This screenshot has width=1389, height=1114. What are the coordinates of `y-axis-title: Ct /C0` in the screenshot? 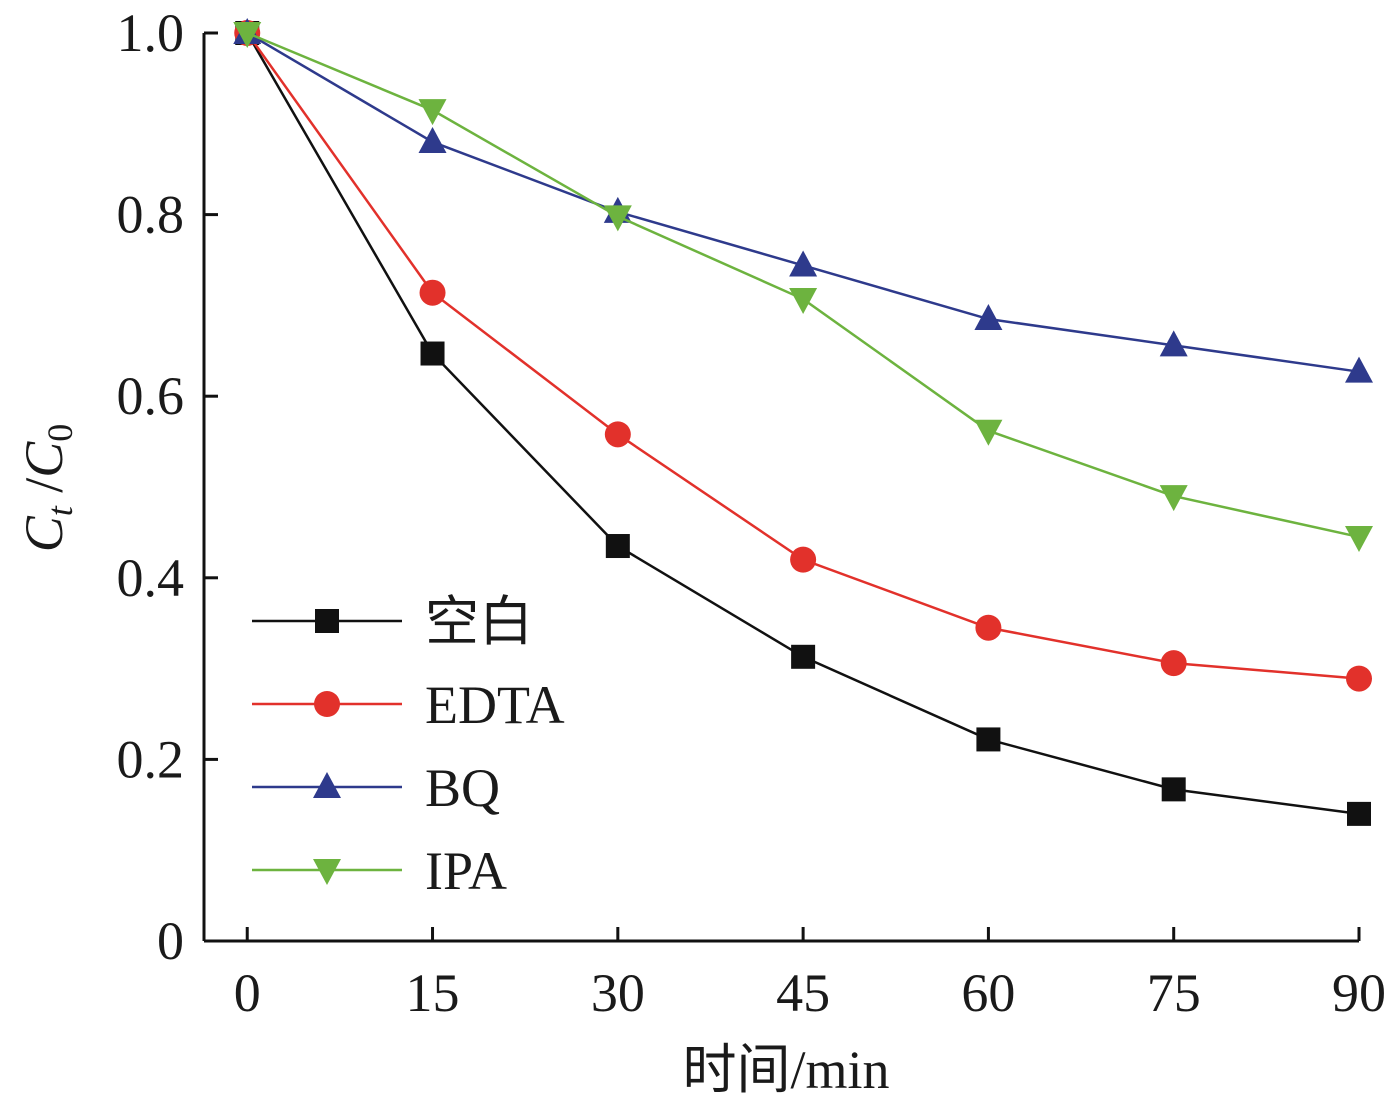 It's located at (47, 488).